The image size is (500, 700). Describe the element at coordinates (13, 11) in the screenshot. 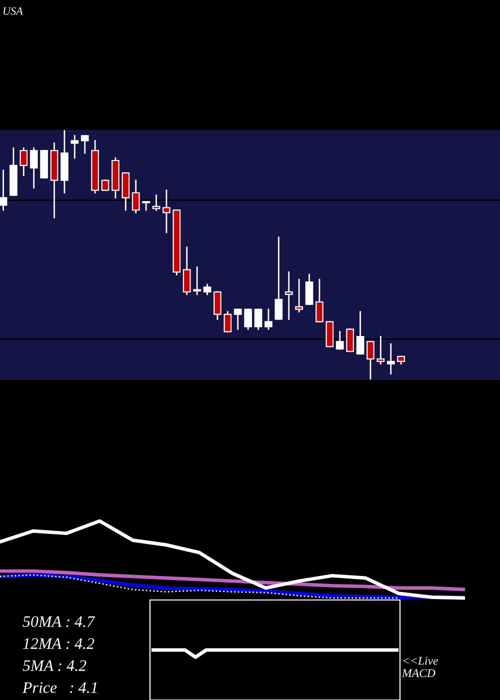

I see `text: USA` at that location.